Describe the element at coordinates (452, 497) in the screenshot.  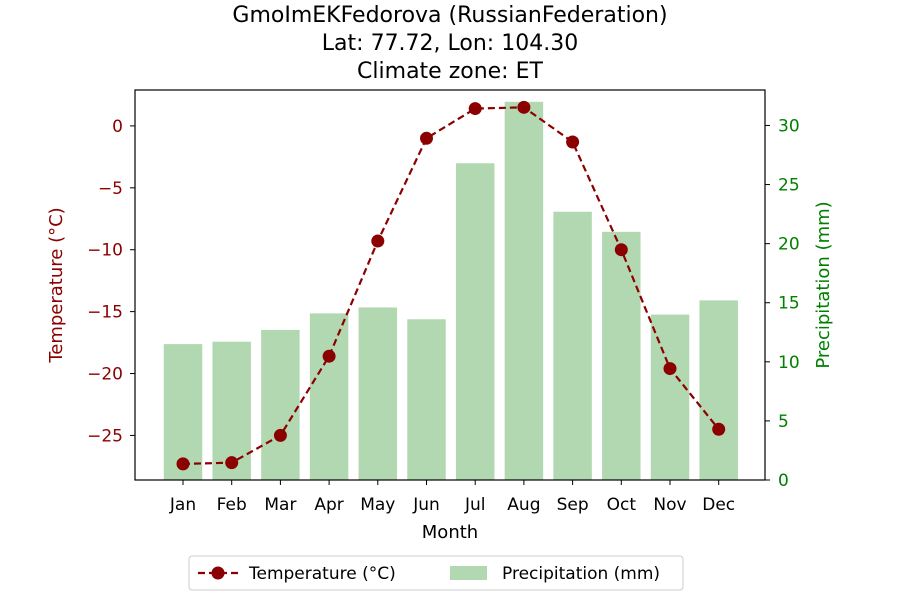
I see `month-axis: Jan Feb Mar Apr May Jun Jul Aug Sep Oct Nov Dec` at that location.